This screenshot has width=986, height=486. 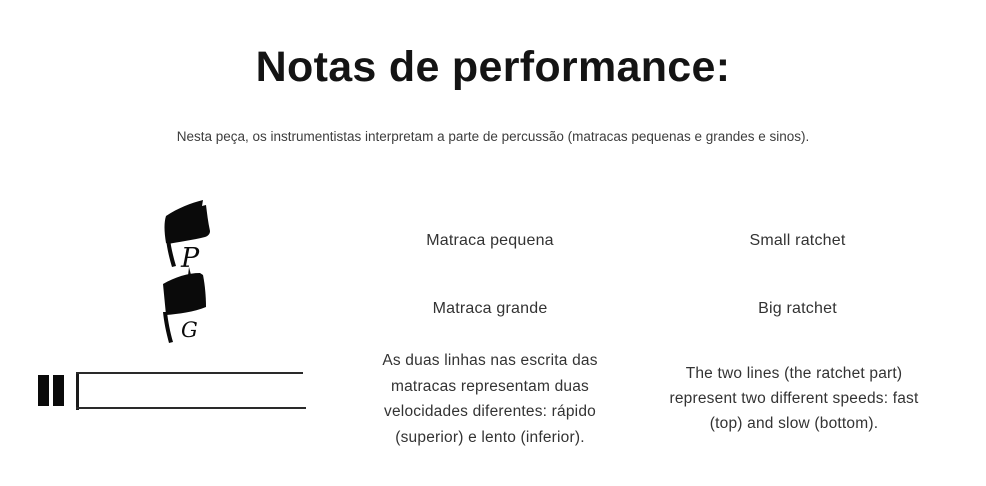 I want to click on label-small-ratchet: Small ratchet, so click(x=797, y=240).